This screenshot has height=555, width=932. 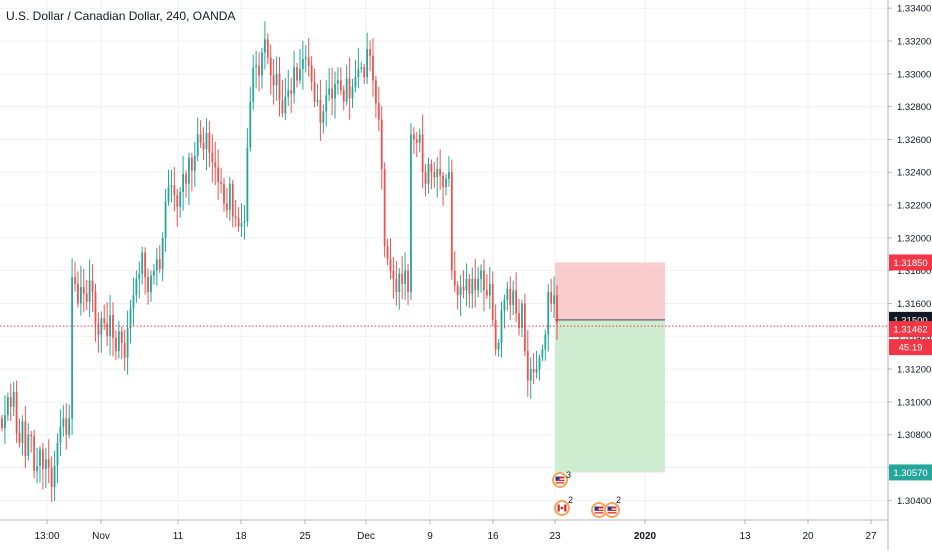 What do you see at coordinates (565, 508) in the screenshot?
I see `ca-flag-band` at bounding box center [565, 508].